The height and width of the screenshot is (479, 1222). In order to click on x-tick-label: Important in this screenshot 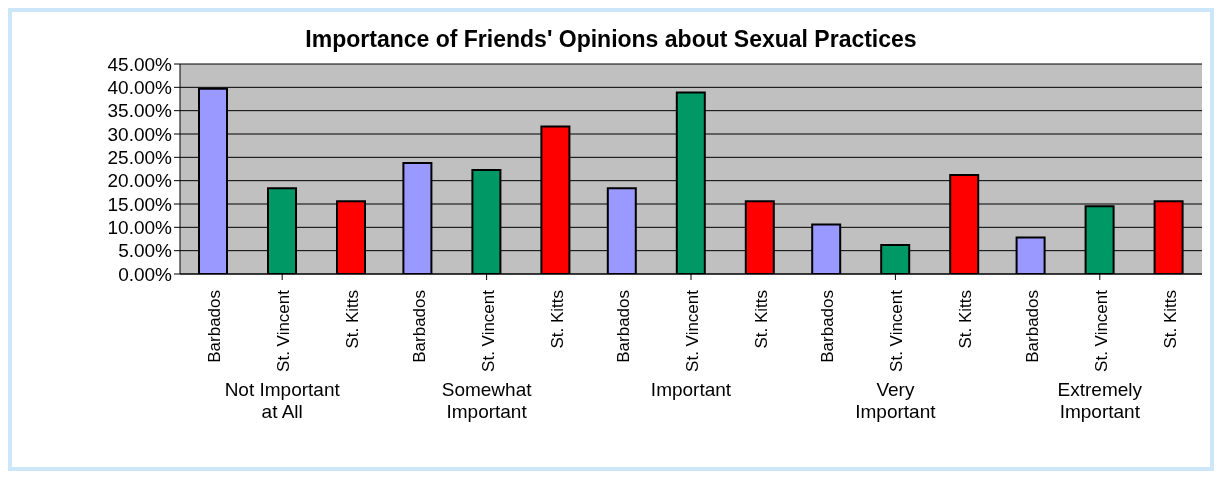, I will do `click(691, 389)`.